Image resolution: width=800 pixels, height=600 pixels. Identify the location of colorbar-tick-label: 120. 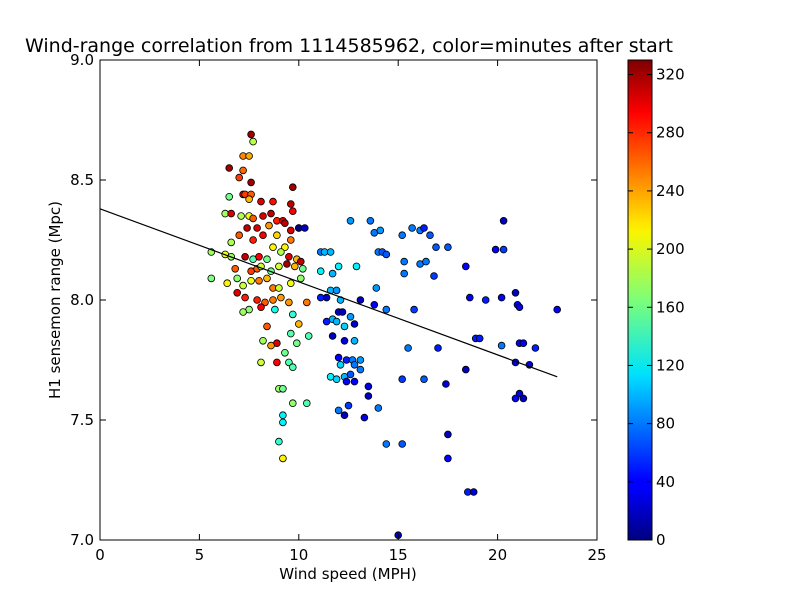
(670, 365).